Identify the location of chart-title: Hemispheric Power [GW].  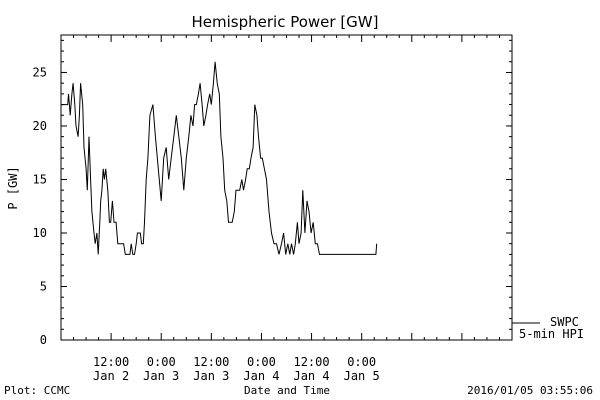
(285, 22).